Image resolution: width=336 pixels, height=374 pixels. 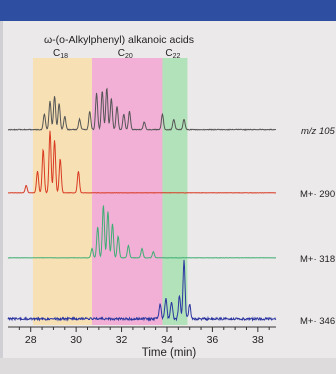 What do you see at coordinates (213, 340) in the screenshot?
I see `x-tick-label: 36` at bounding box center [213, 340].